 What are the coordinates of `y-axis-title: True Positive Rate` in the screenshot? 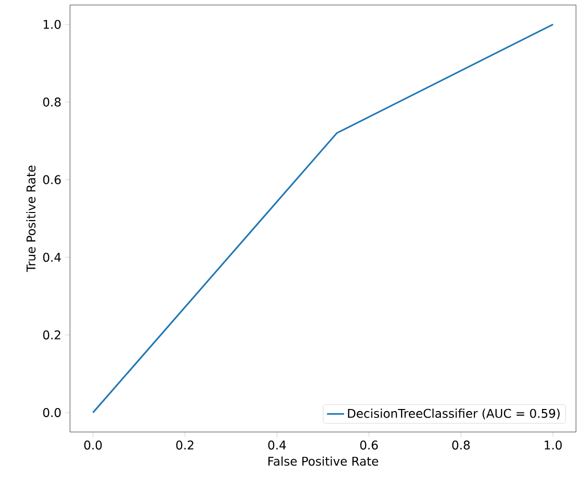 It's located at (31, 219).